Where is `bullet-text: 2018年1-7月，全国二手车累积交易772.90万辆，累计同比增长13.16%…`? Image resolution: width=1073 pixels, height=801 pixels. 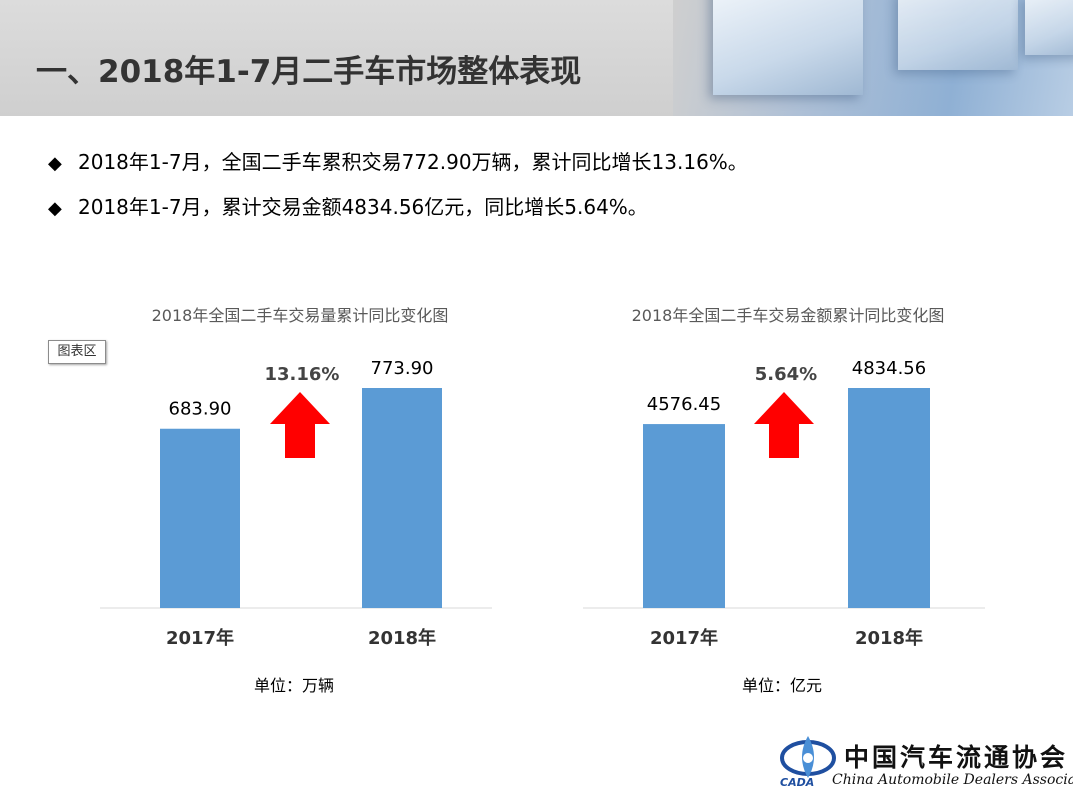
bullet-text: 2018年1-7月，全国二手车累积交易772.90万辆，累计同比增长13.16%… is located at coordinates (413, 162).